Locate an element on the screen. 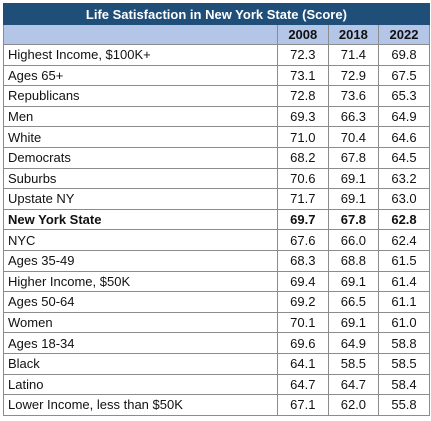  table-row: Suburbs 70.6 69.1 63.2 is located at coordinates (216, 178).